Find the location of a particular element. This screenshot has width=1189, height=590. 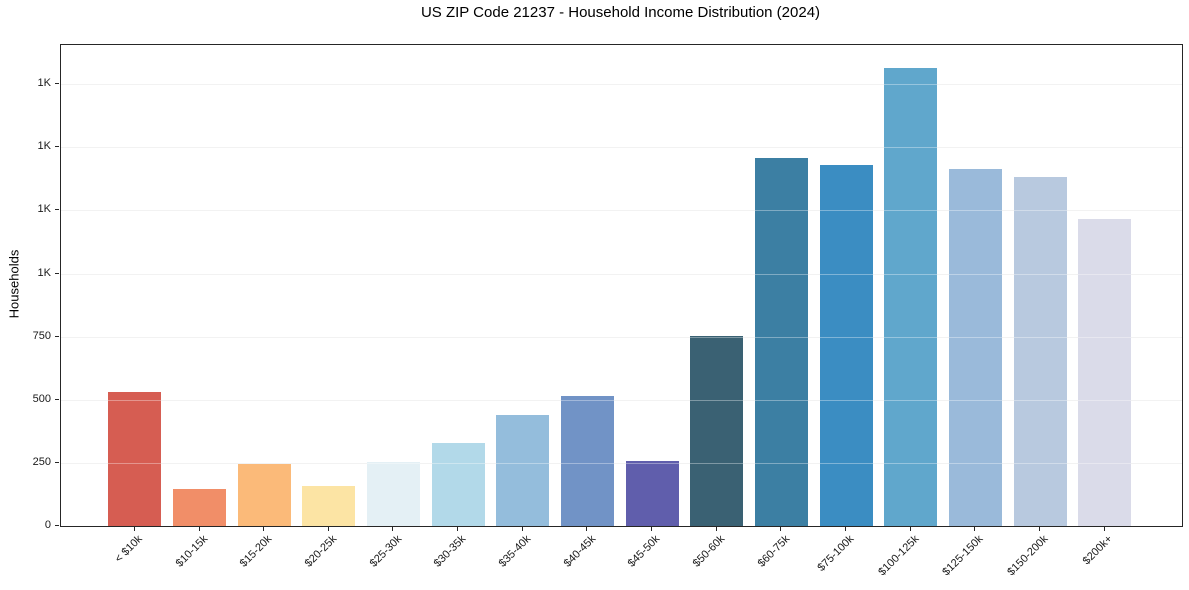

x-tick-label: $50-60k is located at coordinates (709, 551).